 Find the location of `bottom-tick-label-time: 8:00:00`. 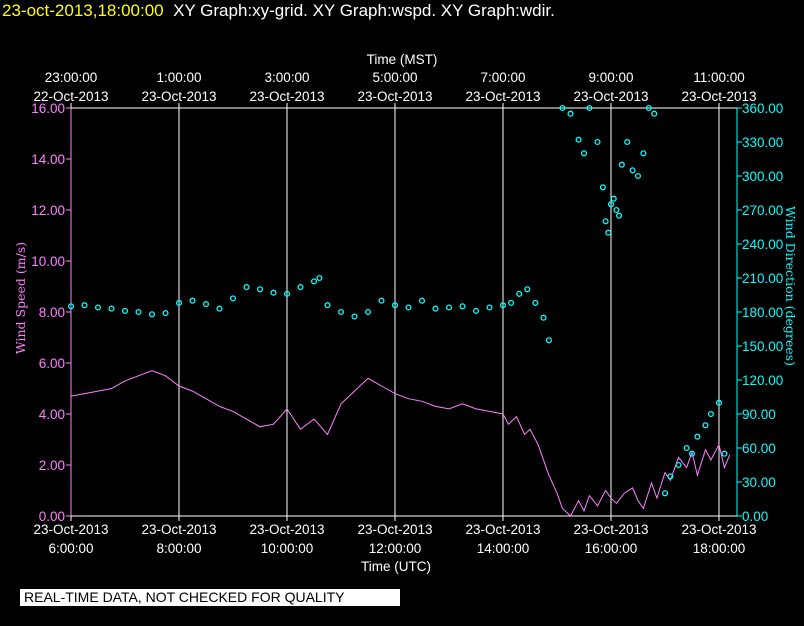

bottom-tick-label-time: 8:00:00 is located at coordinates (178, 548).